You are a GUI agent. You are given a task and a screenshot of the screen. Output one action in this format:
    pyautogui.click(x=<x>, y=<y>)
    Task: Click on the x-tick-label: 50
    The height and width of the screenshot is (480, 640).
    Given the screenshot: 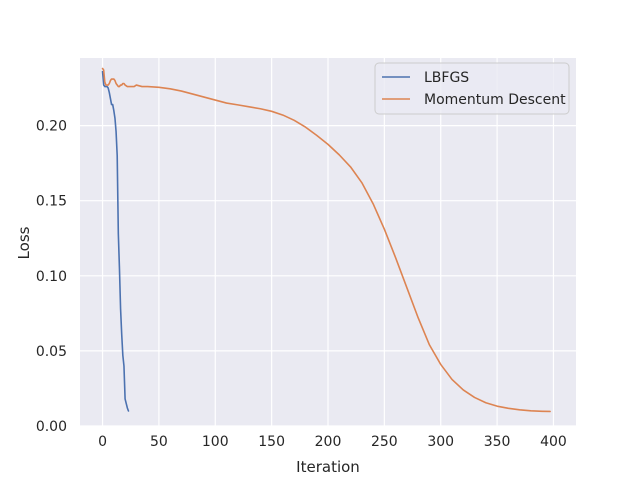 What is the action you would take?
    pyautogui.click(x=159, y=442)
    